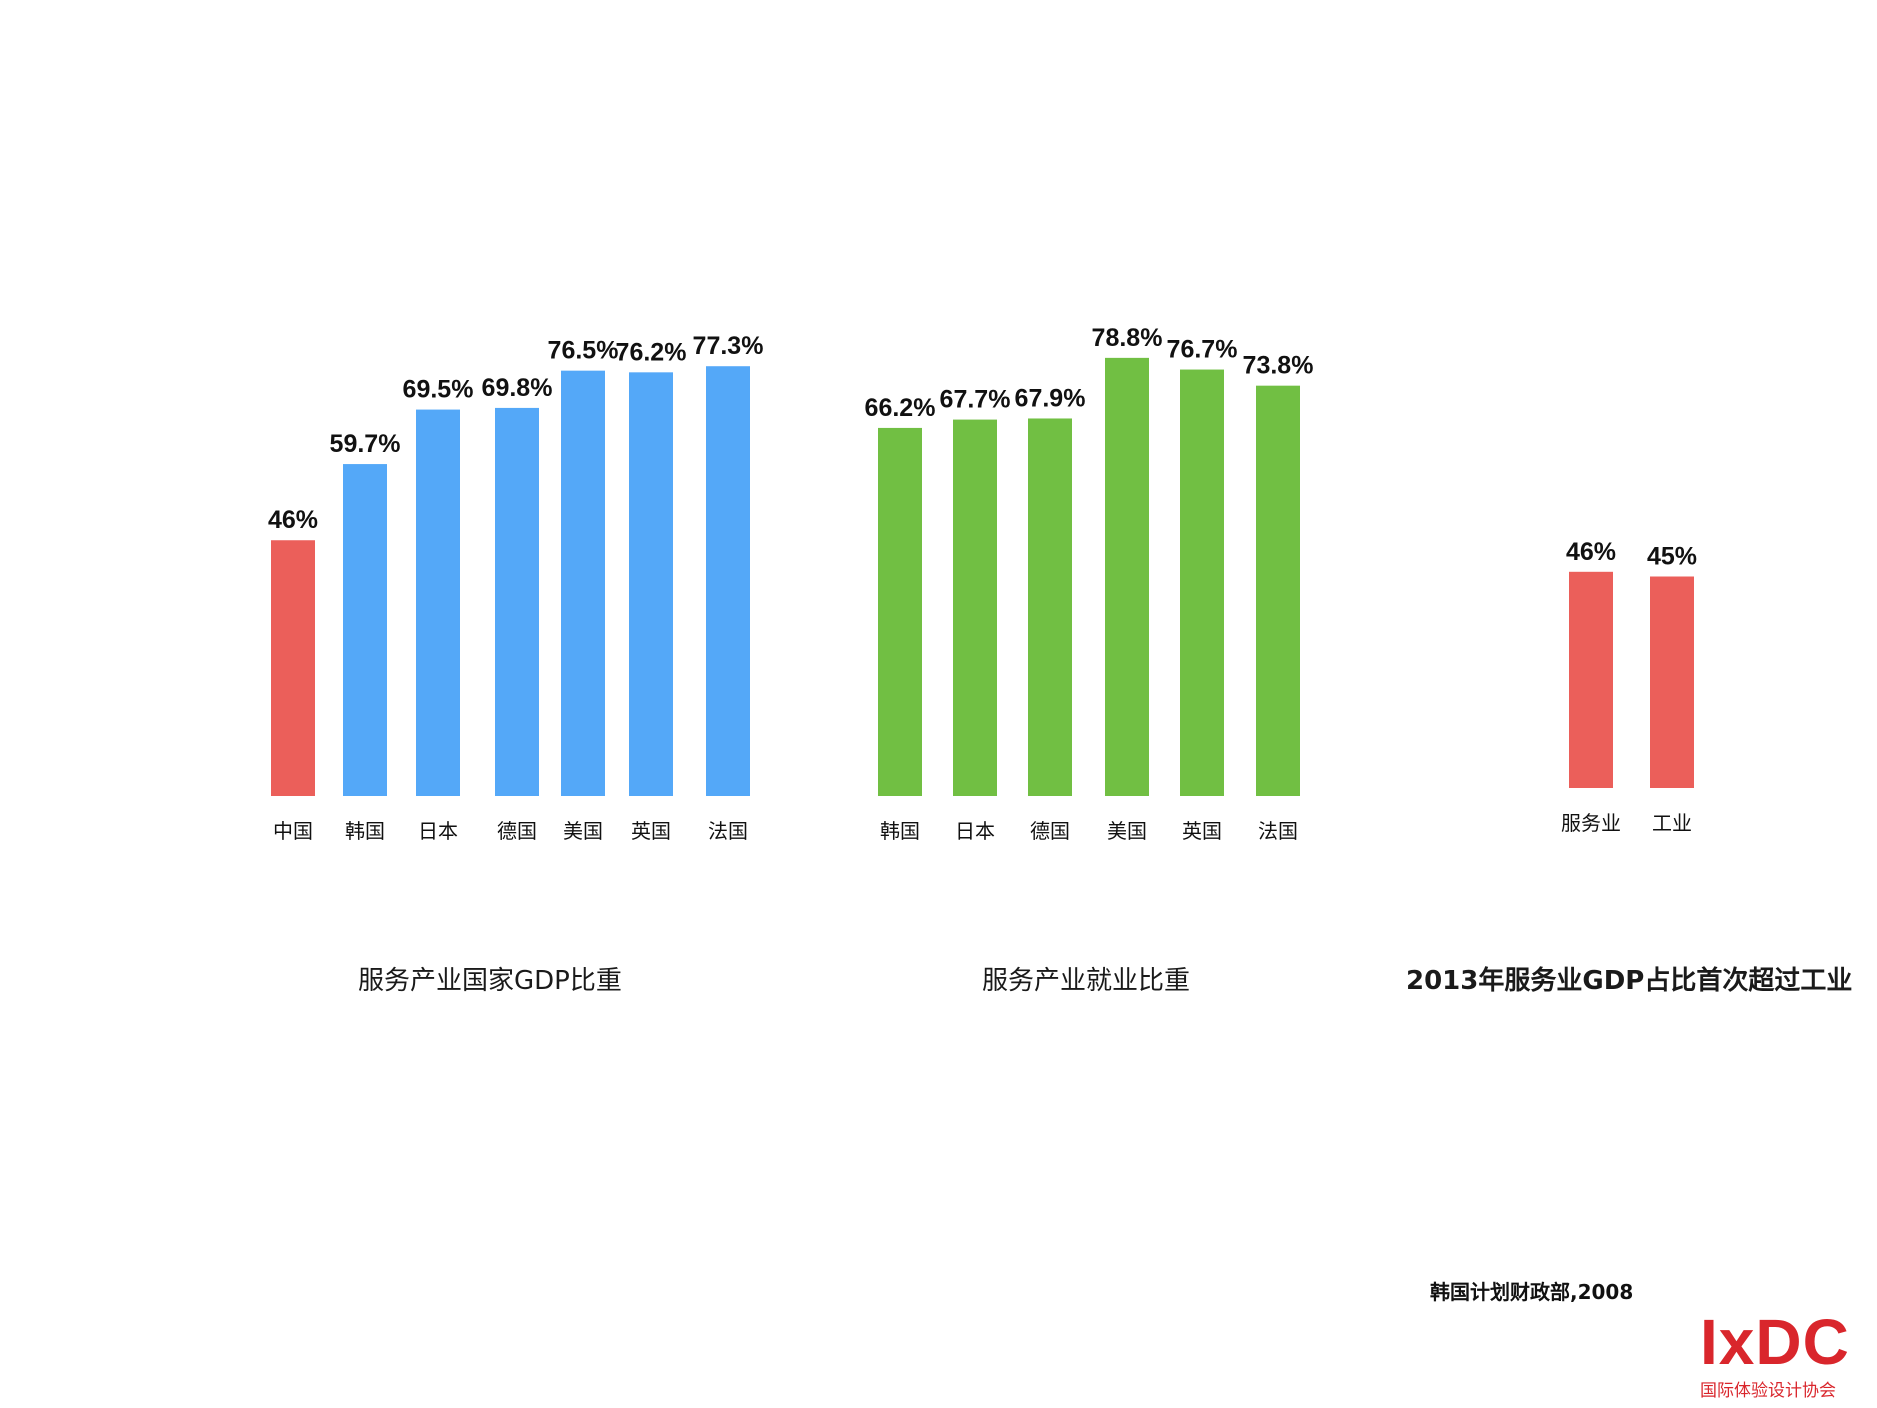  I want to click on value-label-0-0: 46%, so click(293, 520).